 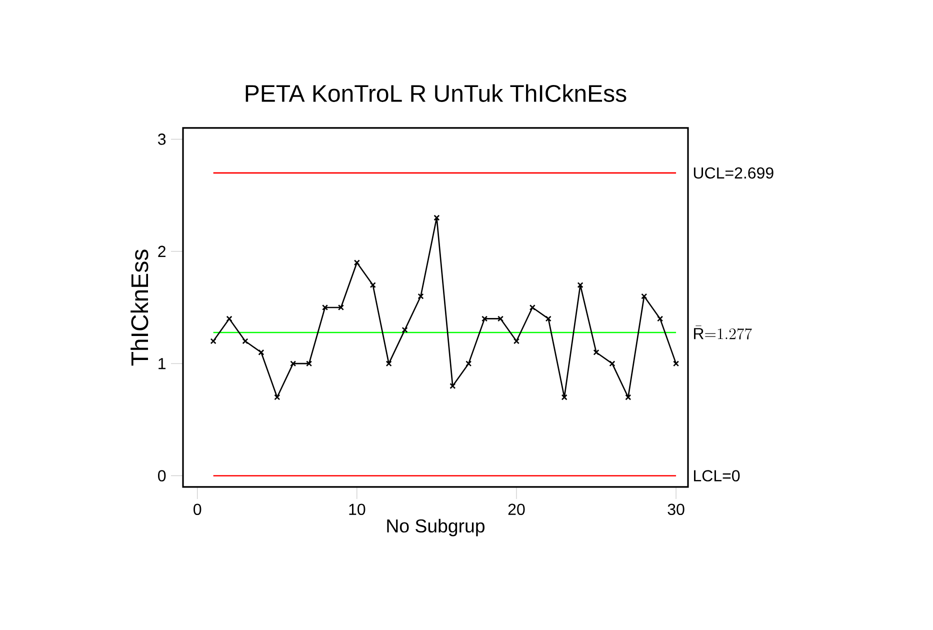 I want to click on y-axis-title: ThICknEss, so click(x=139, y=308).